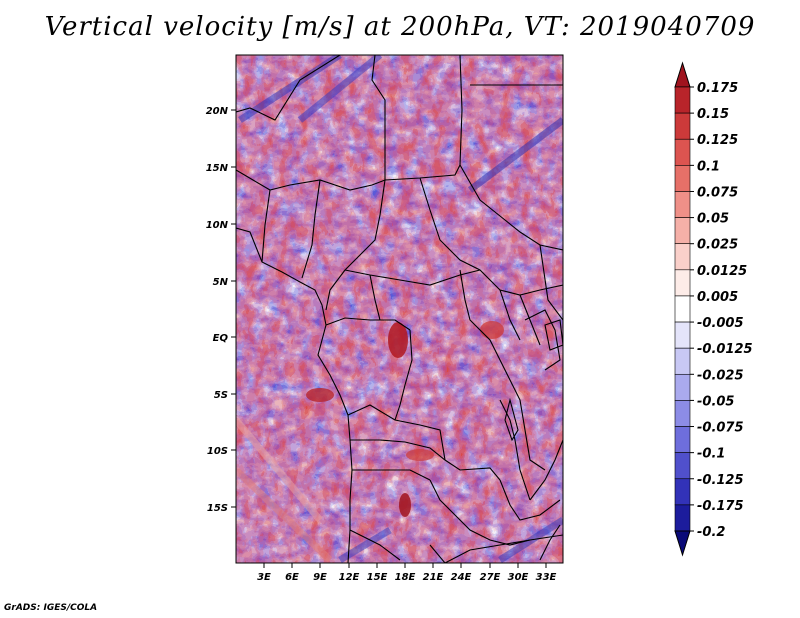 The image size is (800, 618). What do you see at coordinates (461, 577) in the screenshot?
I see `lon-label: 24E` at bounding box center [461, 577].